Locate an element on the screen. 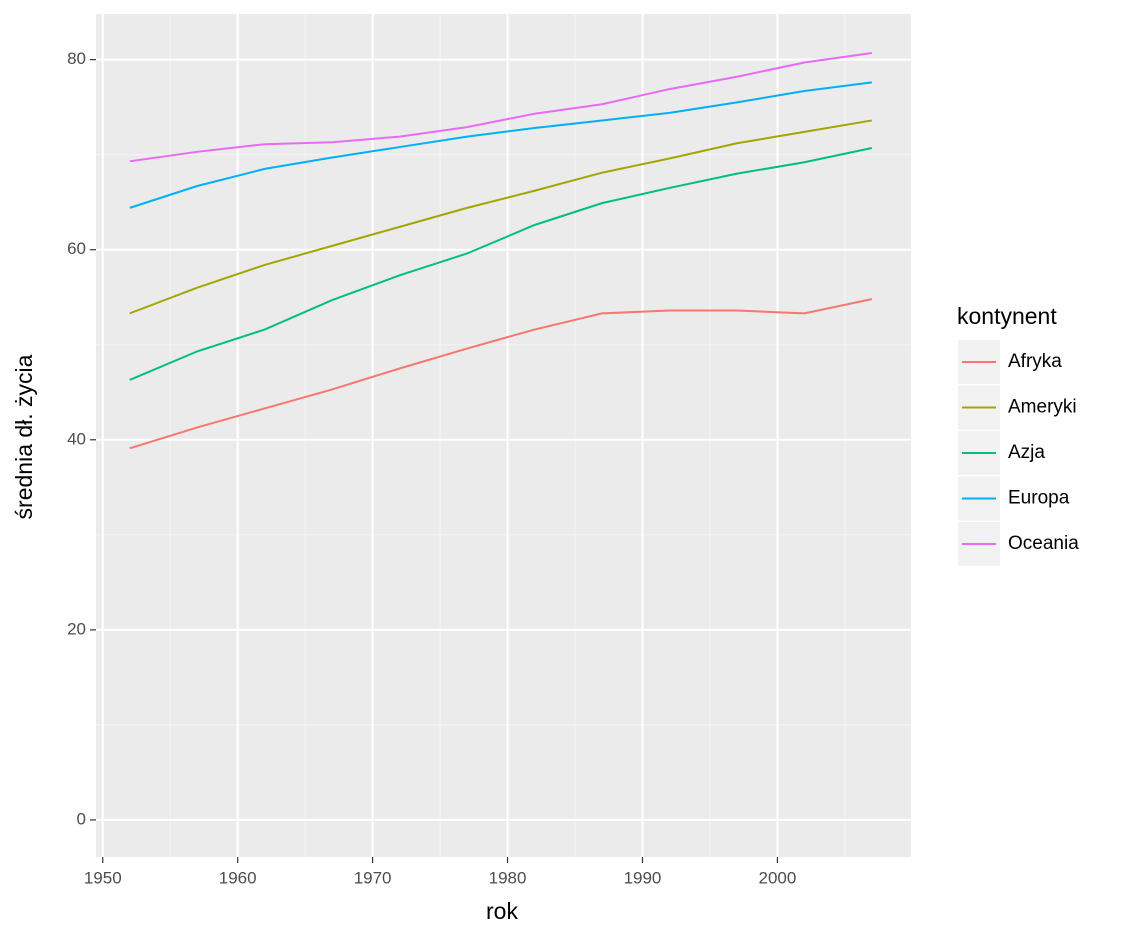  y-tick-label: 80 is located at coordinates (76, 58).